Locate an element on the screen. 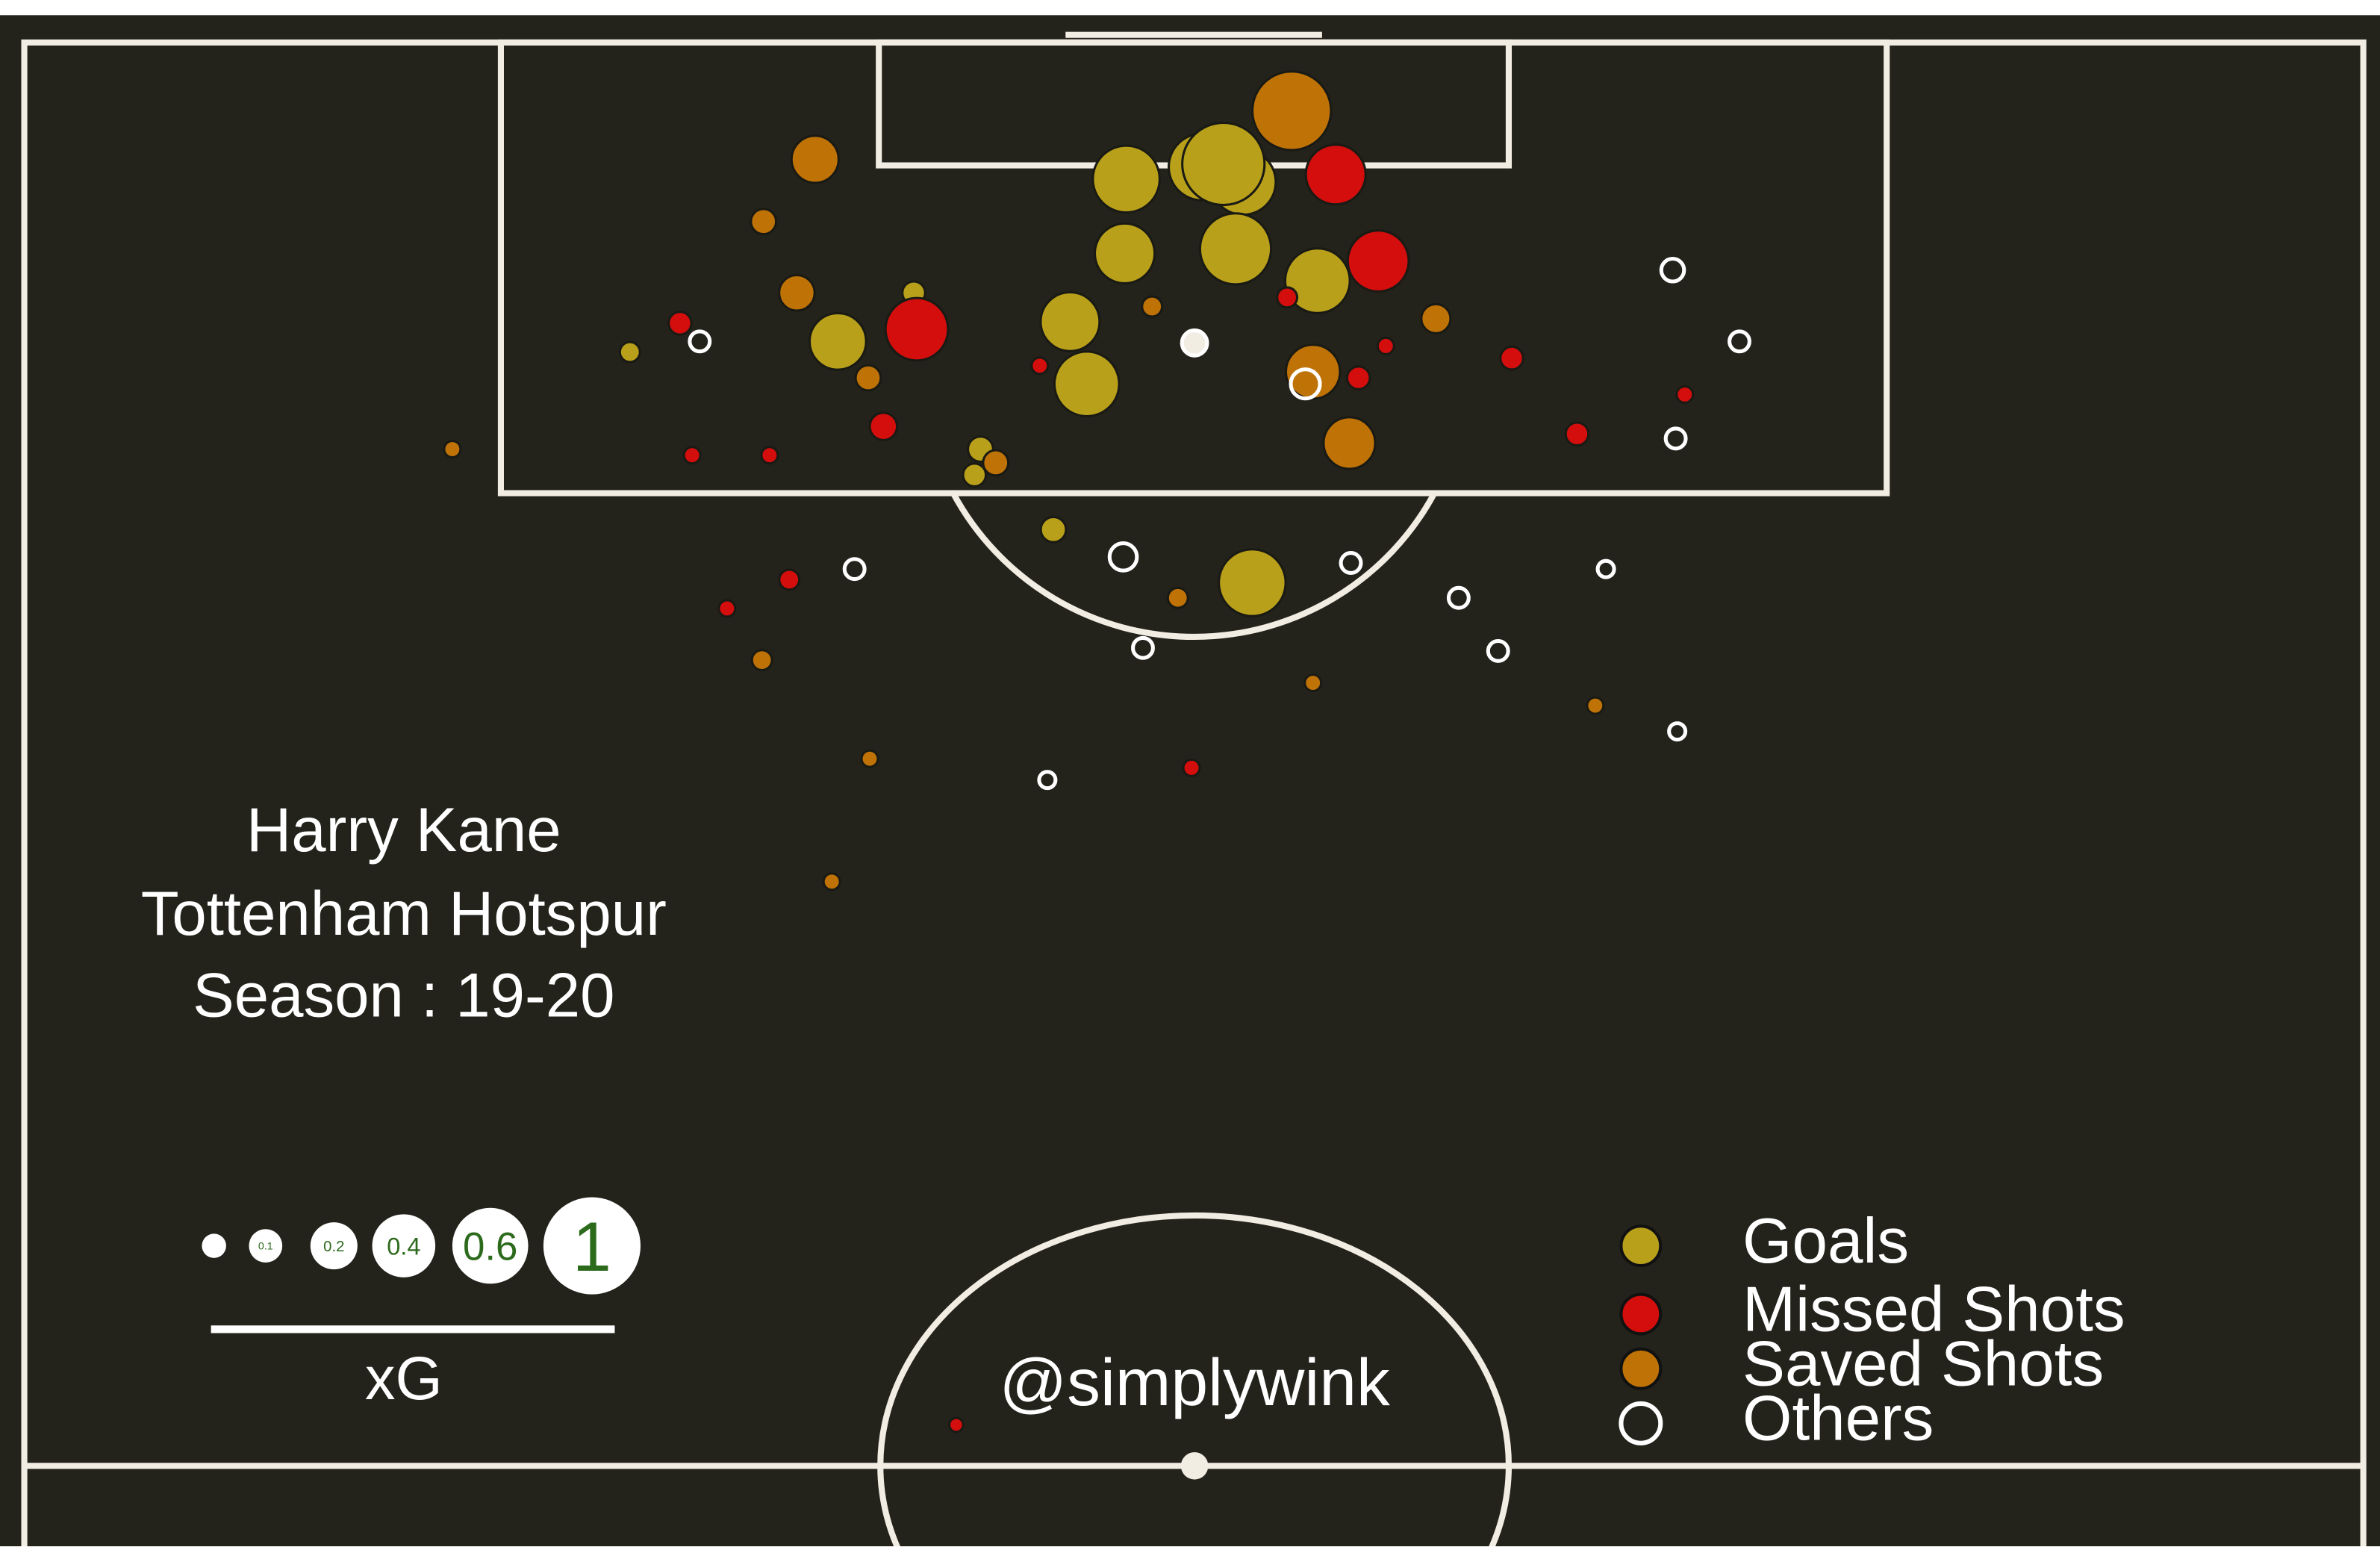 This screenshot has width=2380, height=1550. centre-circle is located at coordinates (1194, 1381).